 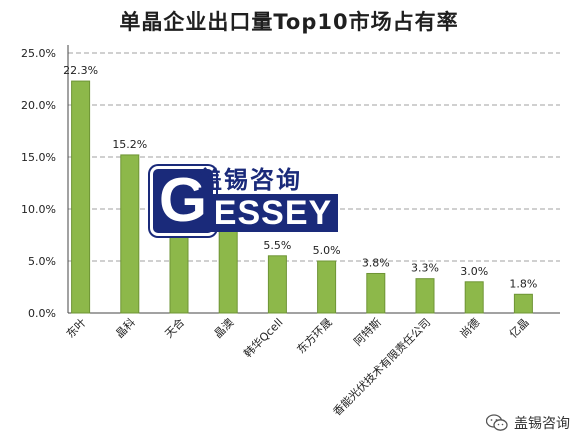 I want to click on x-tick-label: 尚德, so click(x=469, y=327).